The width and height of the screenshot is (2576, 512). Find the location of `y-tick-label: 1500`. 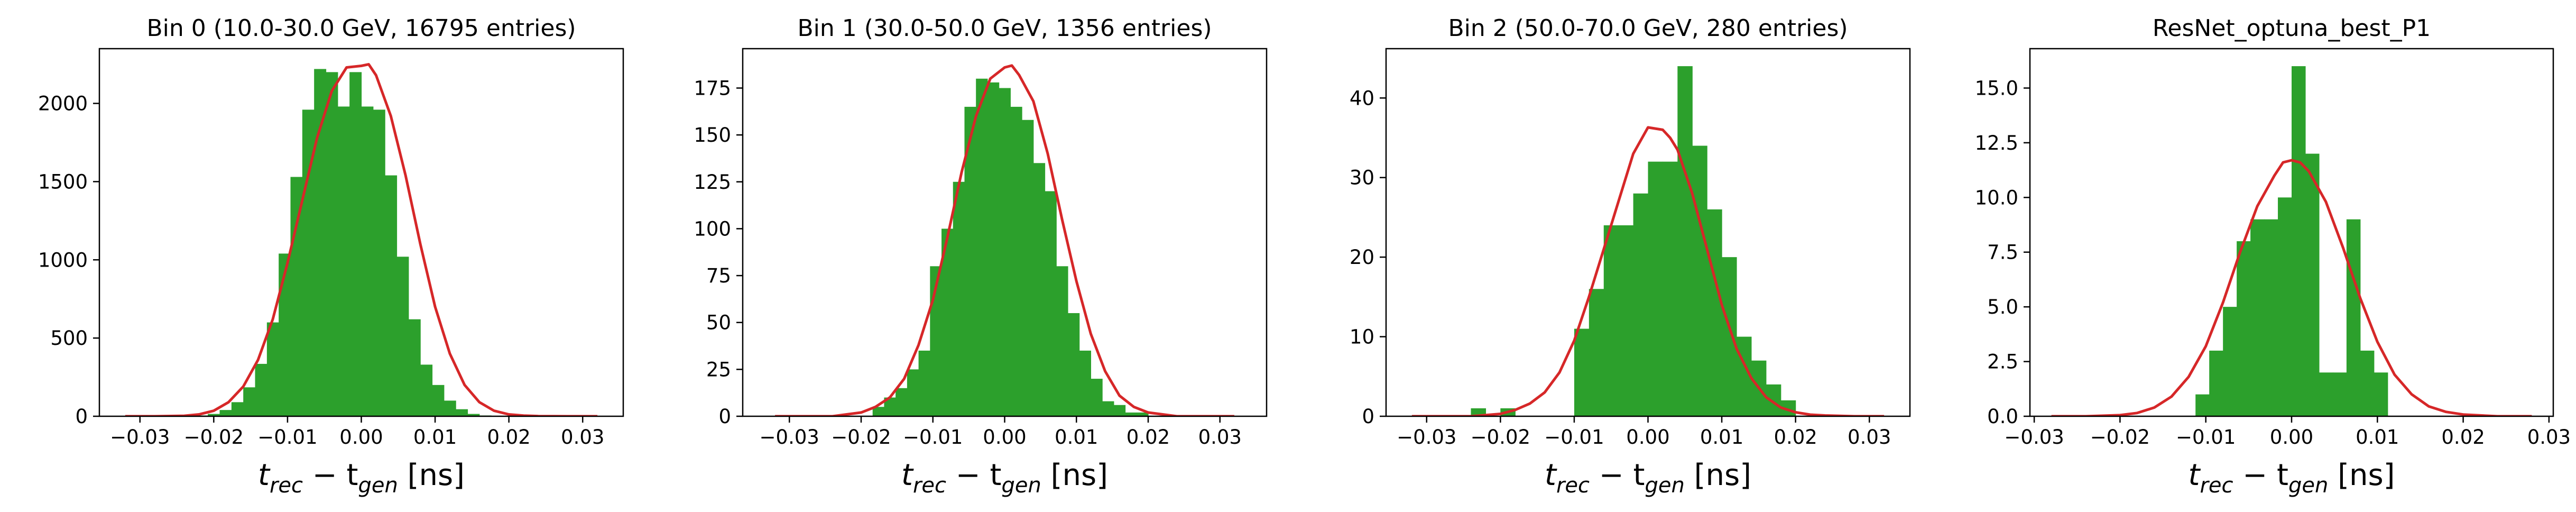

y-tick-label: 1500 is located at coordinates (63, 181).